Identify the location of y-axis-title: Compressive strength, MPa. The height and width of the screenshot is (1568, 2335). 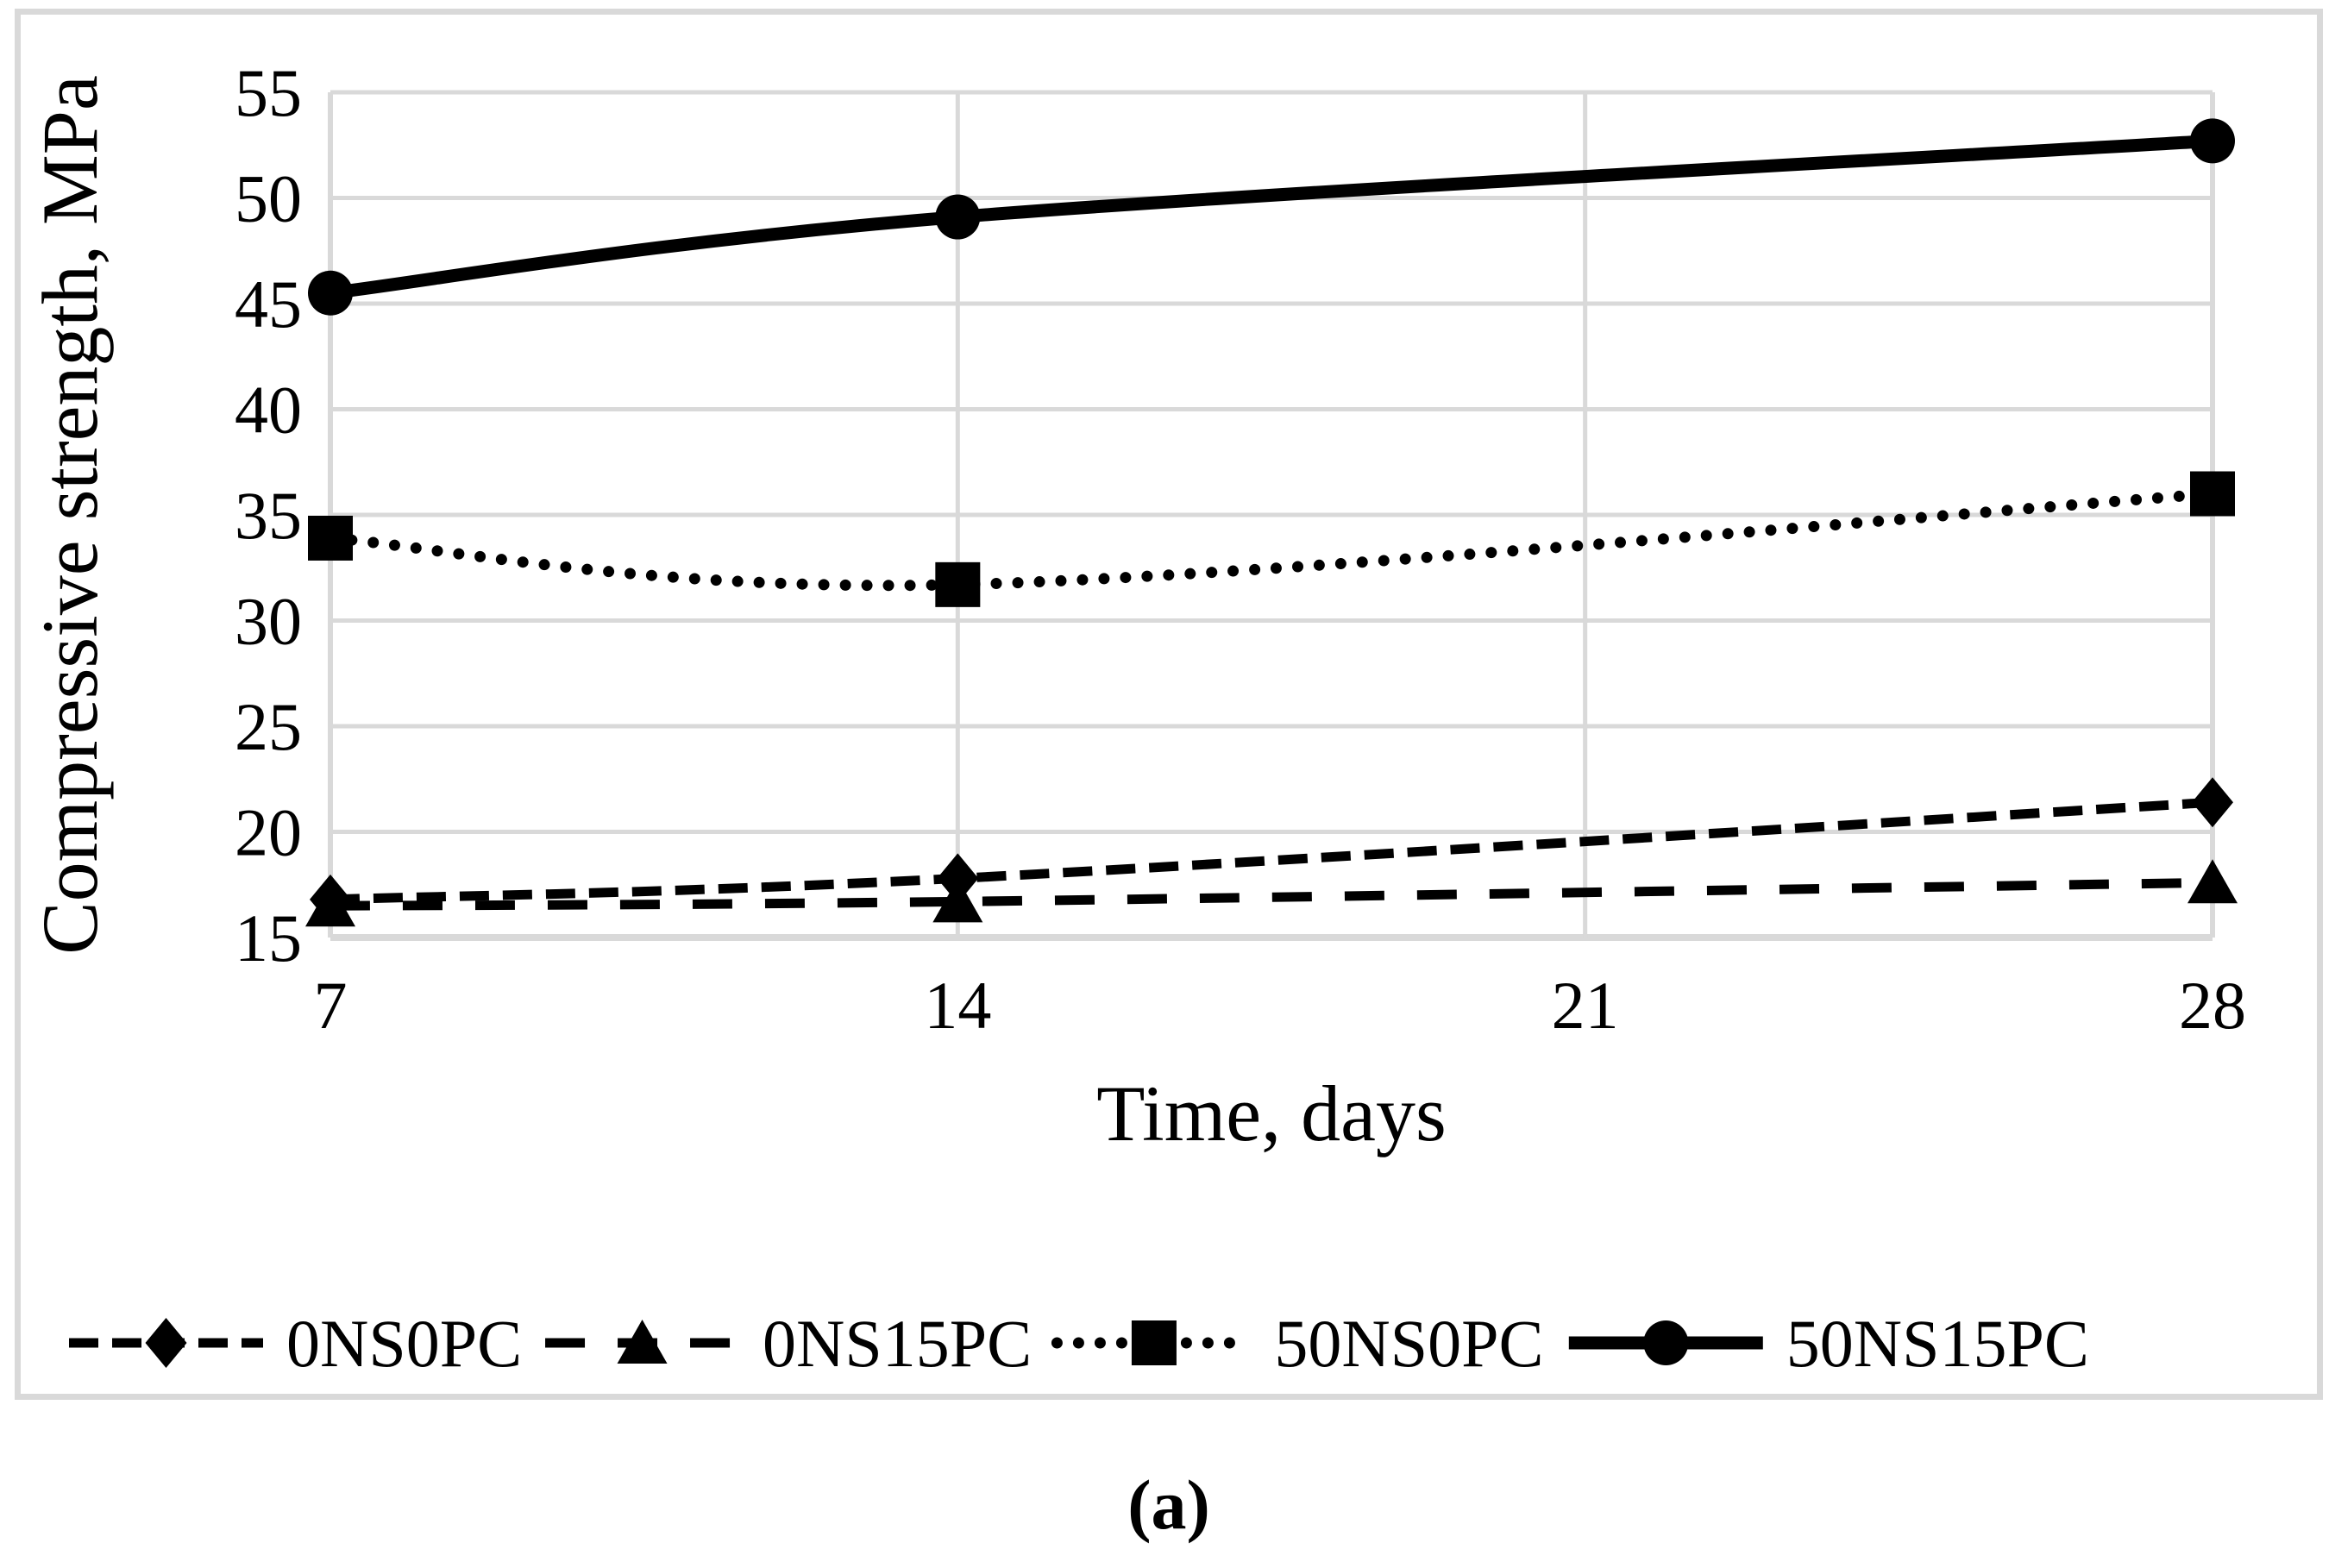
(70, 515).